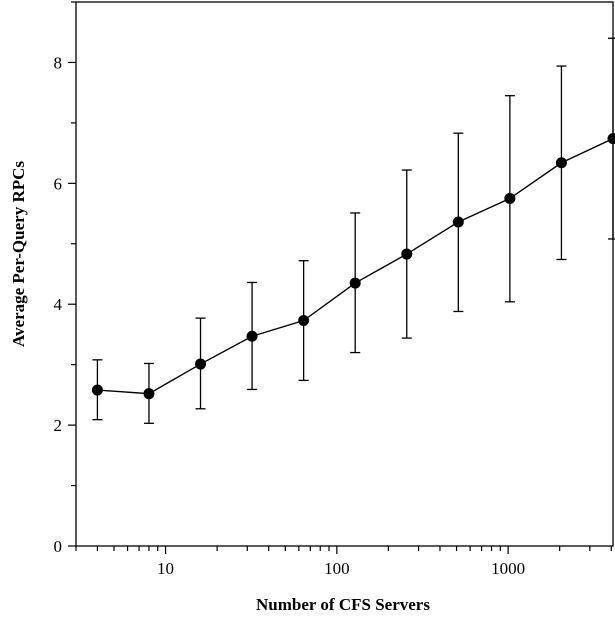  What do you see at coordinates (58, 546) in the screenshot?
I see `y-tick-label: 0` at bounding box center [58, 546].